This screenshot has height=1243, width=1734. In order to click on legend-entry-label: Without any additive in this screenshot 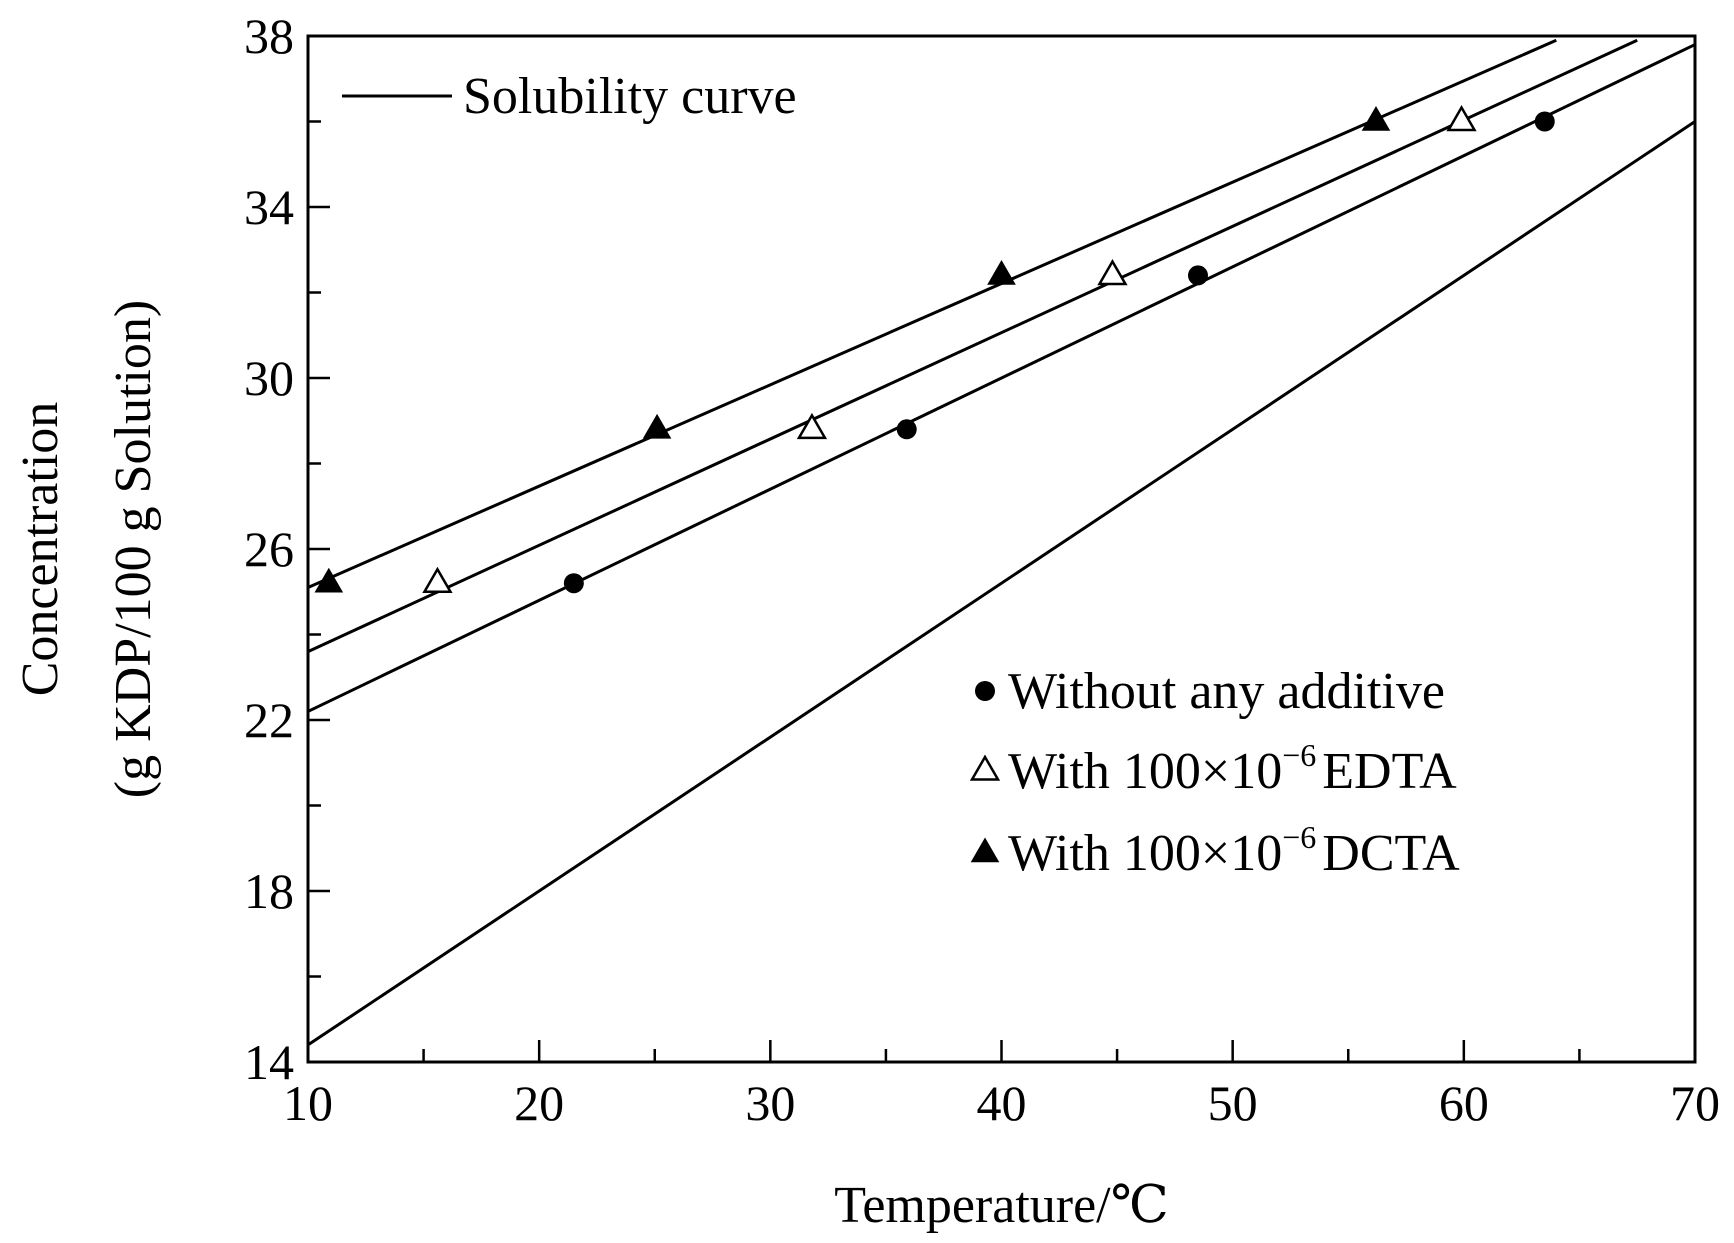, I will do `click(1226, 691)`.